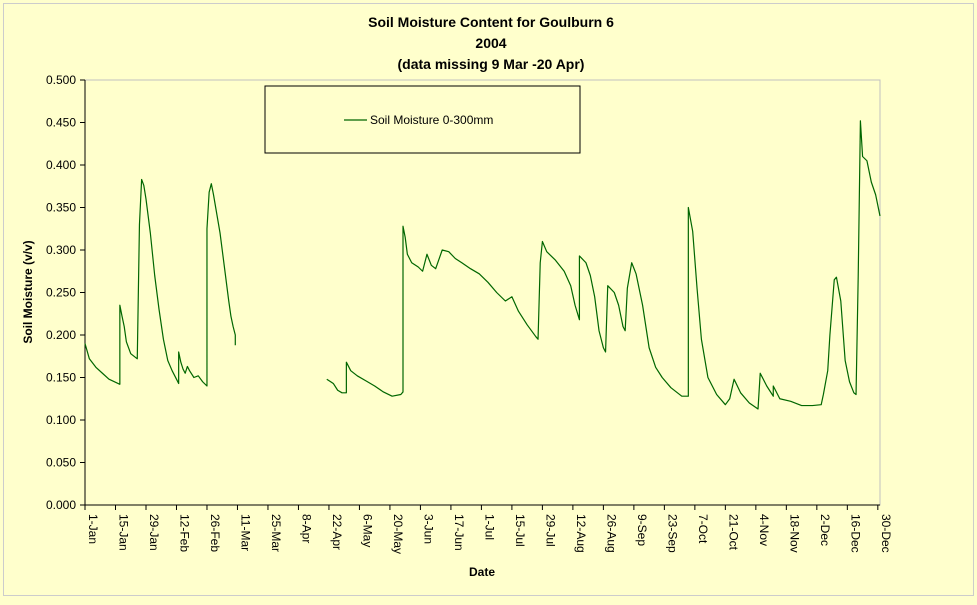 The height and width of the screenshot is (605, 977). I want to click on y-tick-label: 0.150, so click(61, 378).